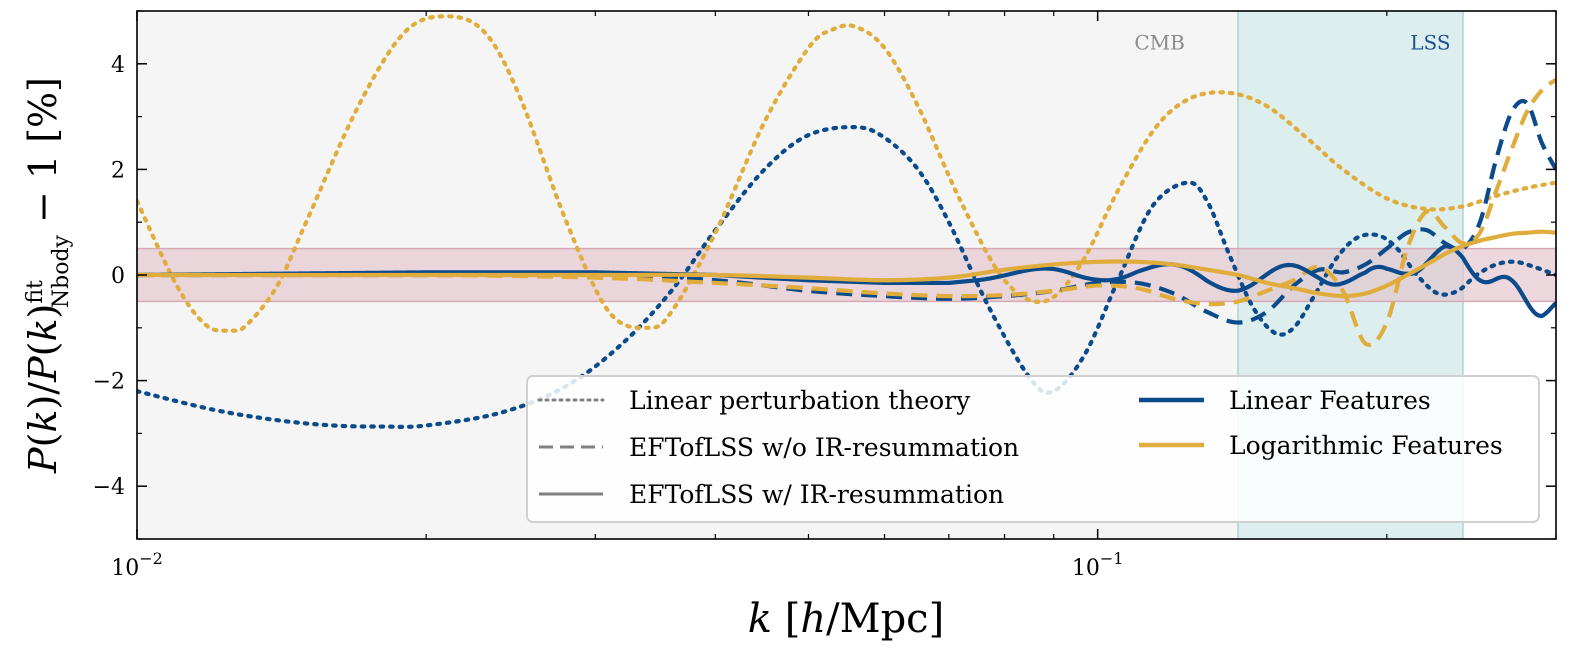  What do you see at coordinates (118, 276) in the screenshot?
I see `ytick-label: 0` at bounding box center [118, 276].